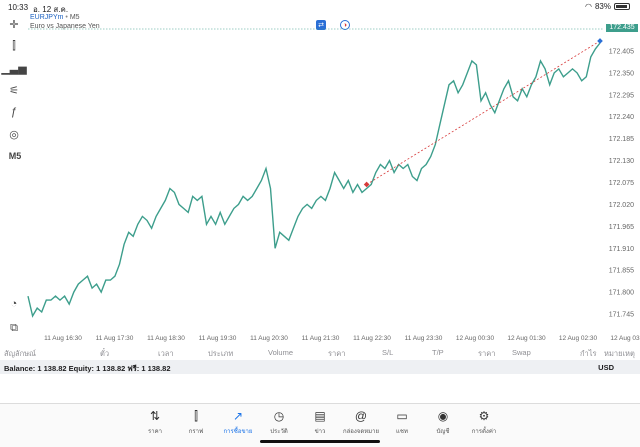 Image resolution: width=640 pixels, height=447 pixels. I want to click on trade-icon: ↗, so click(238, 416).